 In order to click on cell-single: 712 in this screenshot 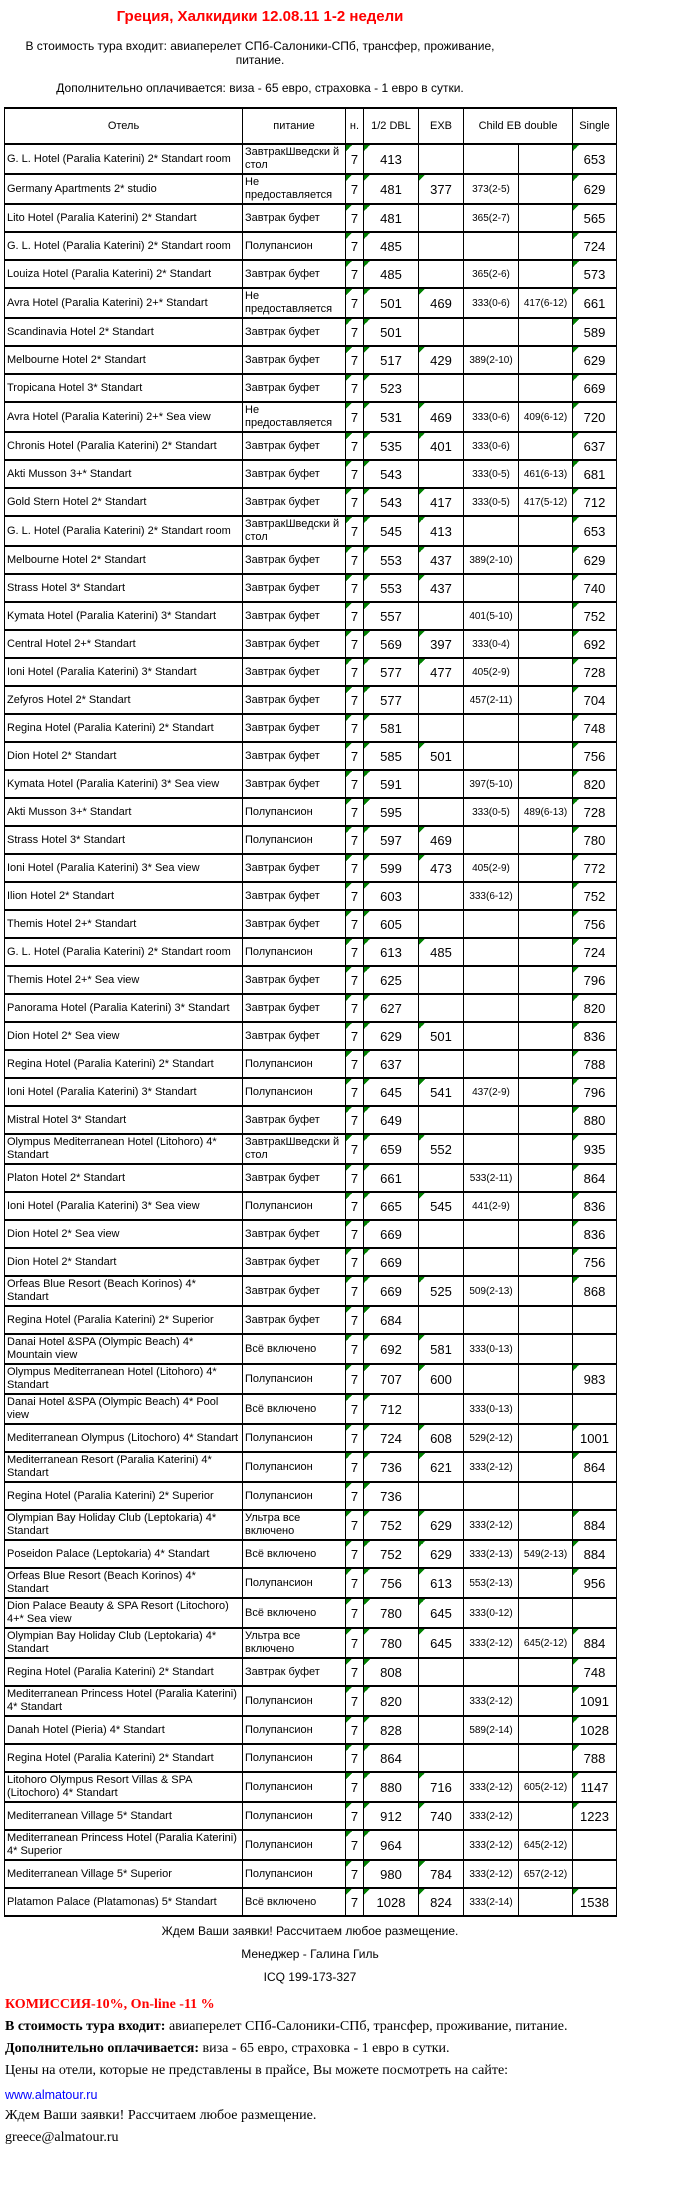, I will do `click(595, 502)`.